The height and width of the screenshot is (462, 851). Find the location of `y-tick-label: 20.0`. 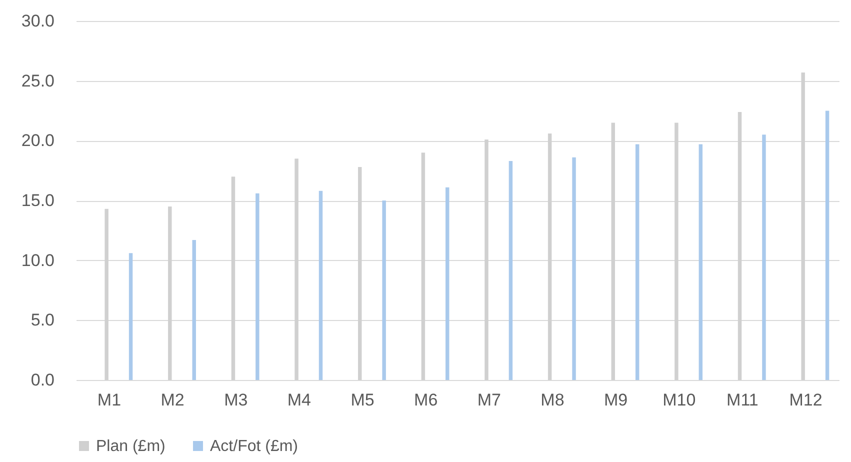

y-tick-label: 20.0 is located at coordinates (37, 140).